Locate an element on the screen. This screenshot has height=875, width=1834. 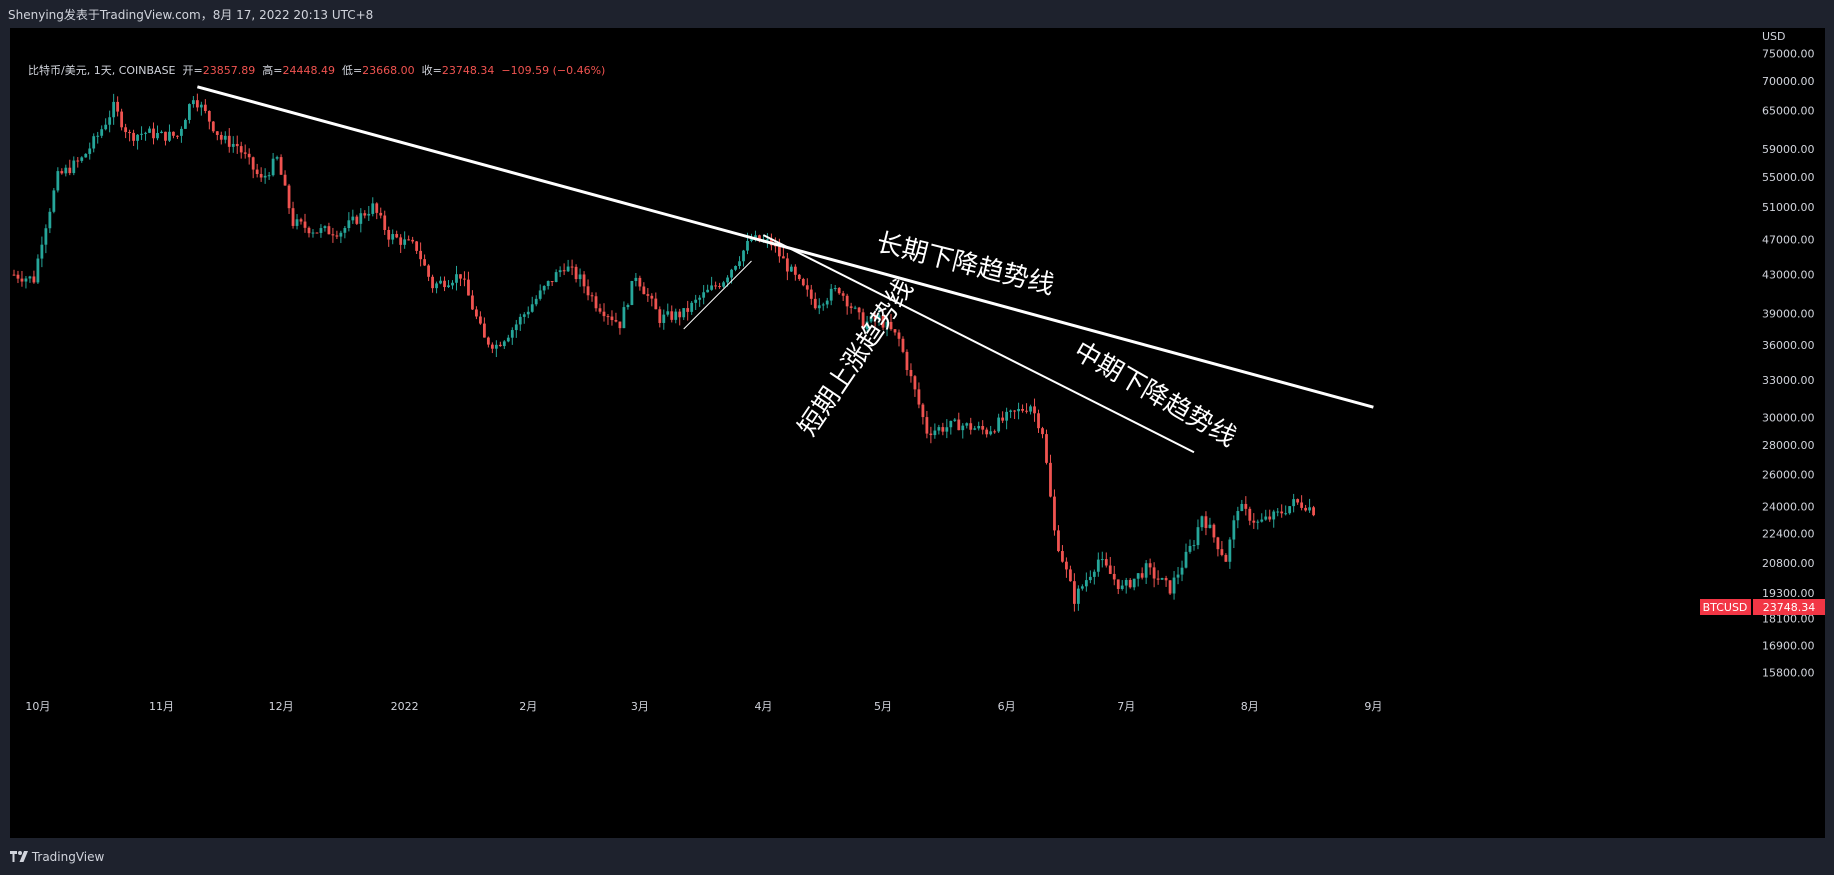
footer-bar: TradingView is located at coordinates (917, 857).